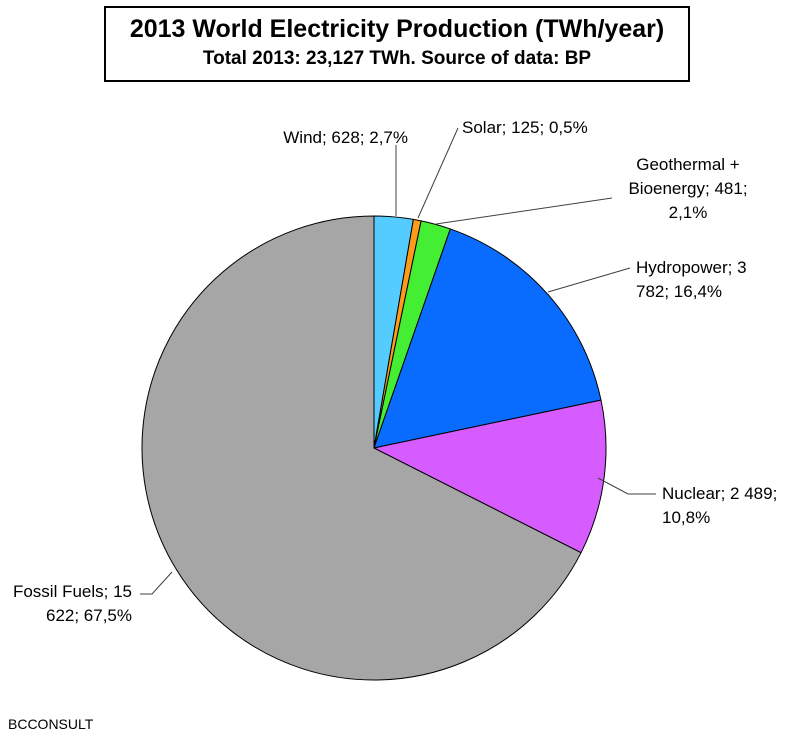 The width and height of the screenshot is (800, 739). What do you see at coordinates (487, 338) in the screenshot?
I see `pie-slice-hydropower` at bounding box center [487, 338].